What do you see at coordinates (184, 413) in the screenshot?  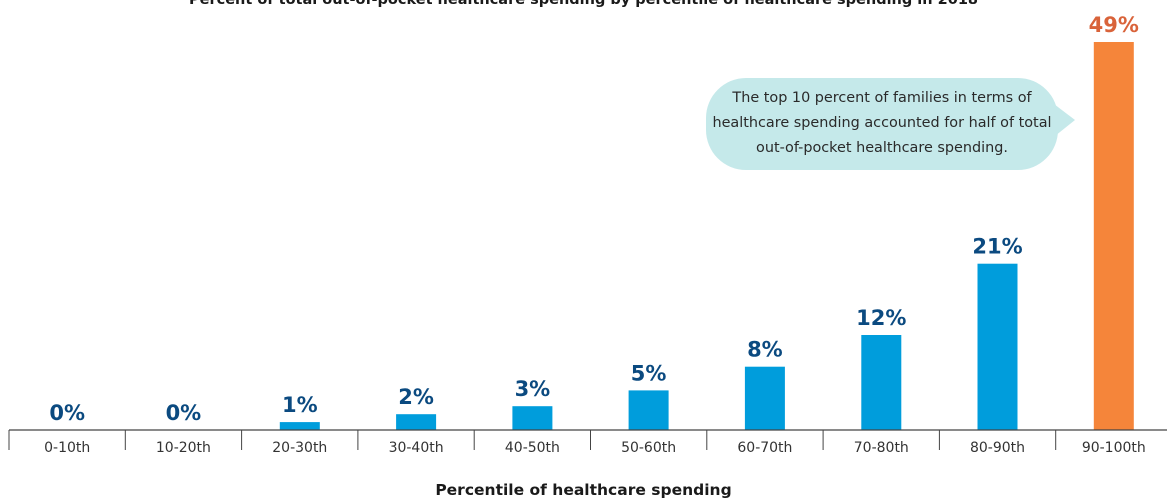 I see `data-label-10-20th: 0%` at bounding box center [184, 413].